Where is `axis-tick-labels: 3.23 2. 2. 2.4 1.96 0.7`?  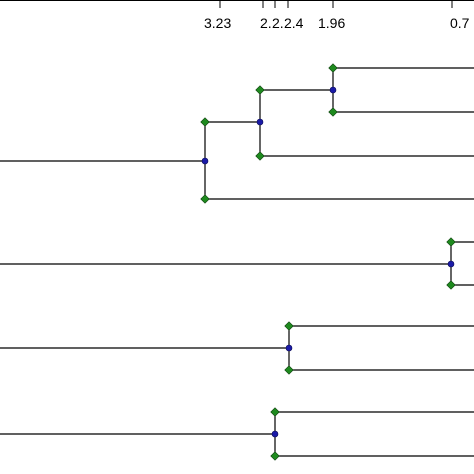
axis-tick-labels: 3.23 2. 2. 2.4 1.96 0.7 is located at coordinates (337, 23).